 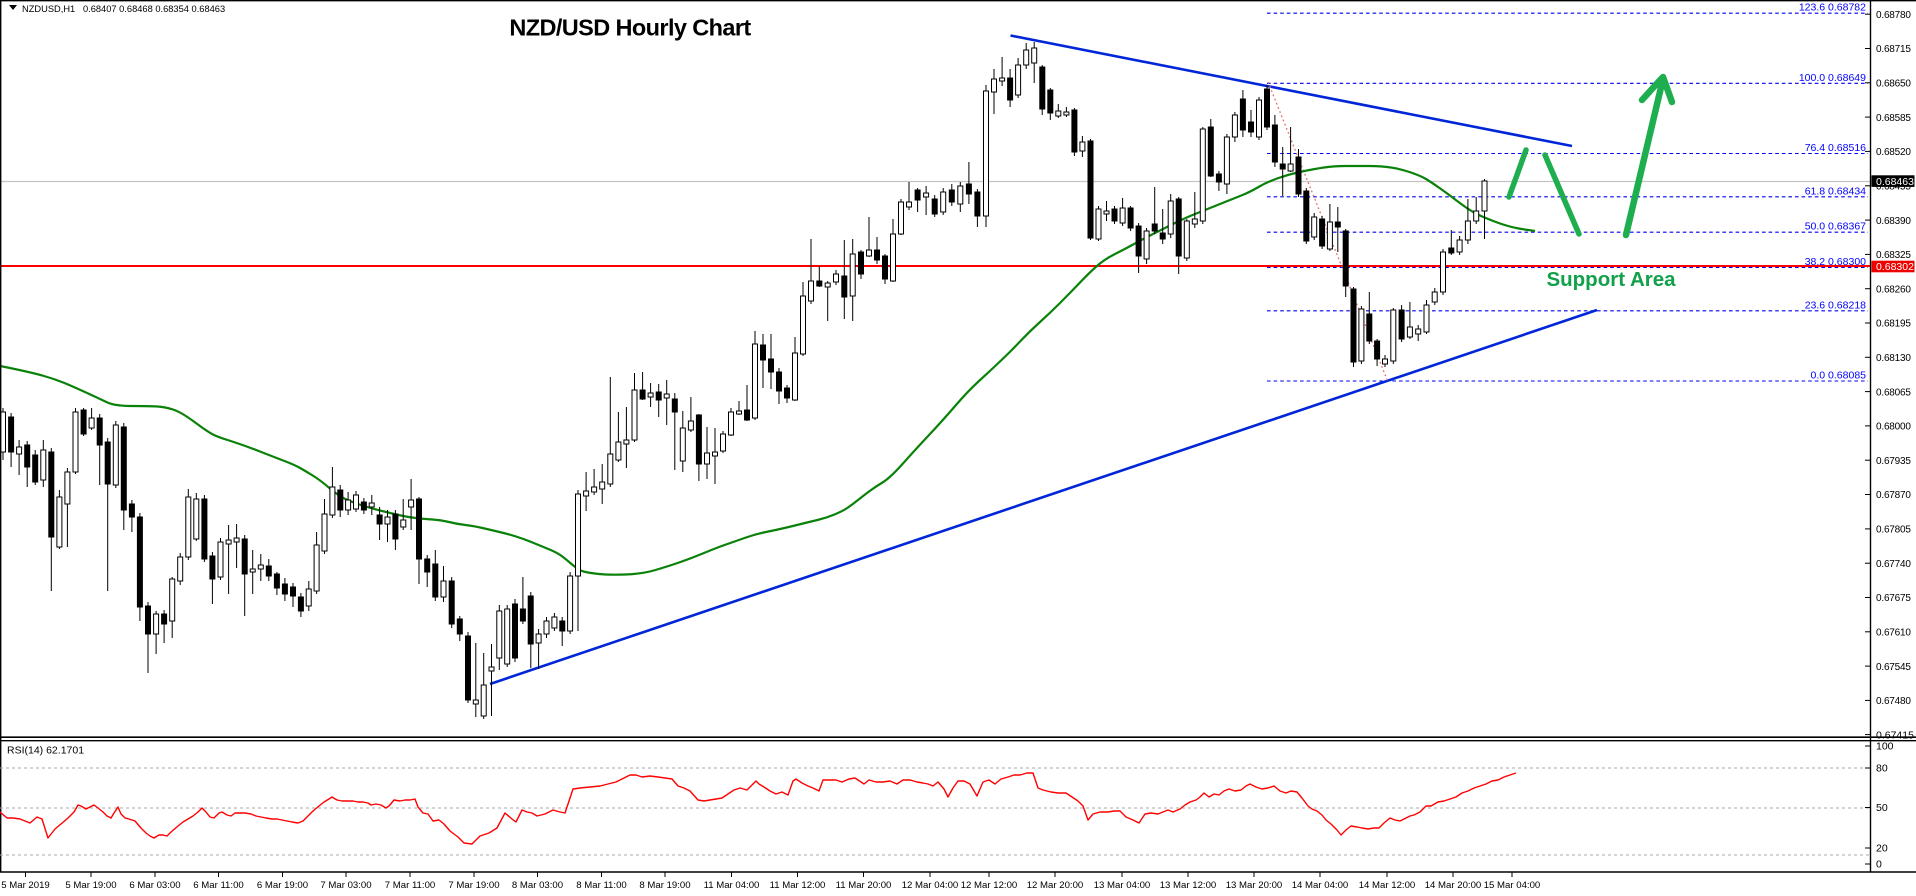 I want to click on svg-text: 61.8 0.68434, so click(x=1835, y=191).